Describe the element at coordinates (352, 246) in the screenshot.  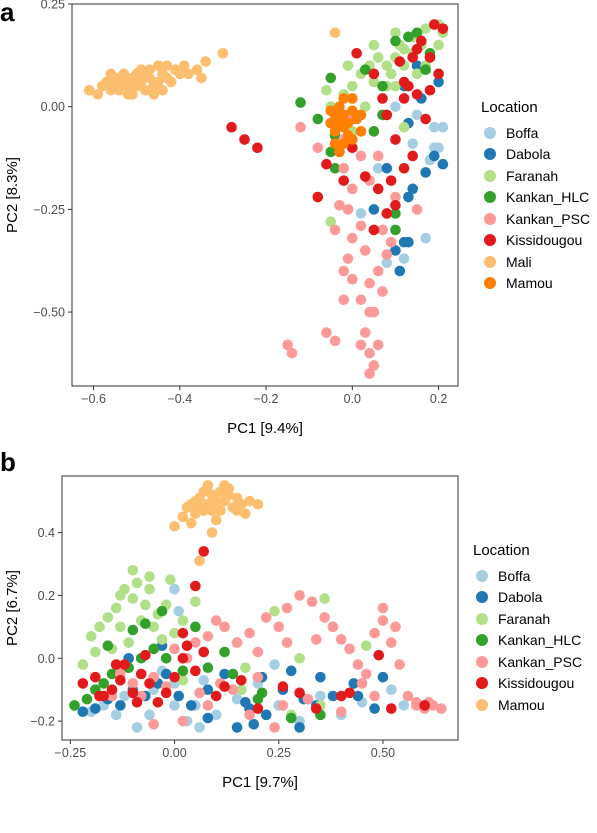
I see `series-kankan_psc` at that location.